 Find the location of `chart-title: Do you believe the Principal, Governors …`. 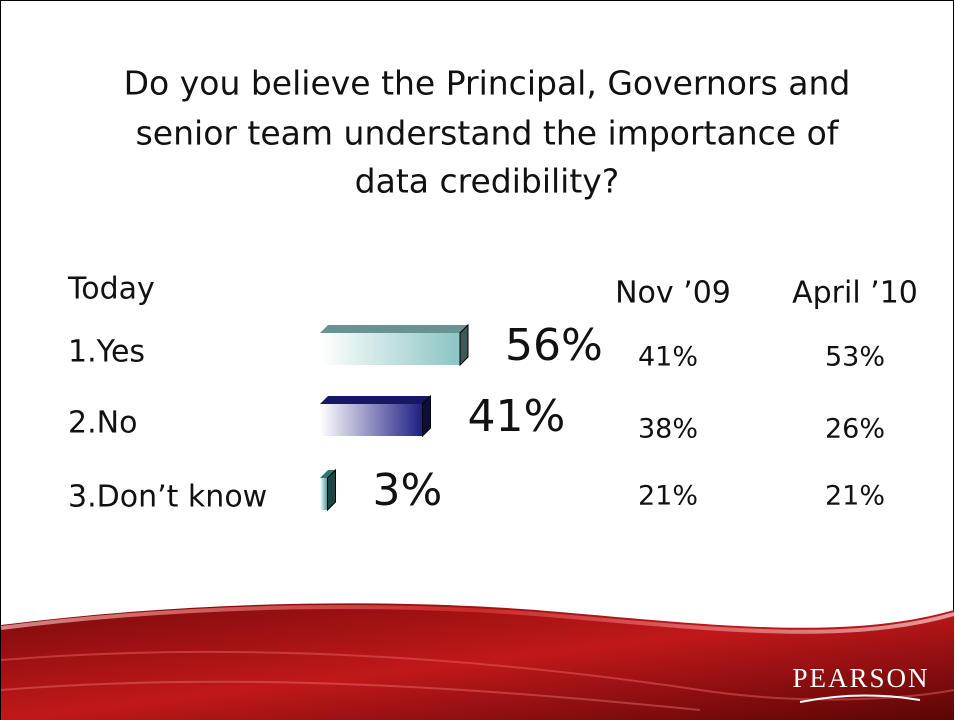

chart-title: Do you believe the Principal, Governors … is located at coordinates (487, 83).